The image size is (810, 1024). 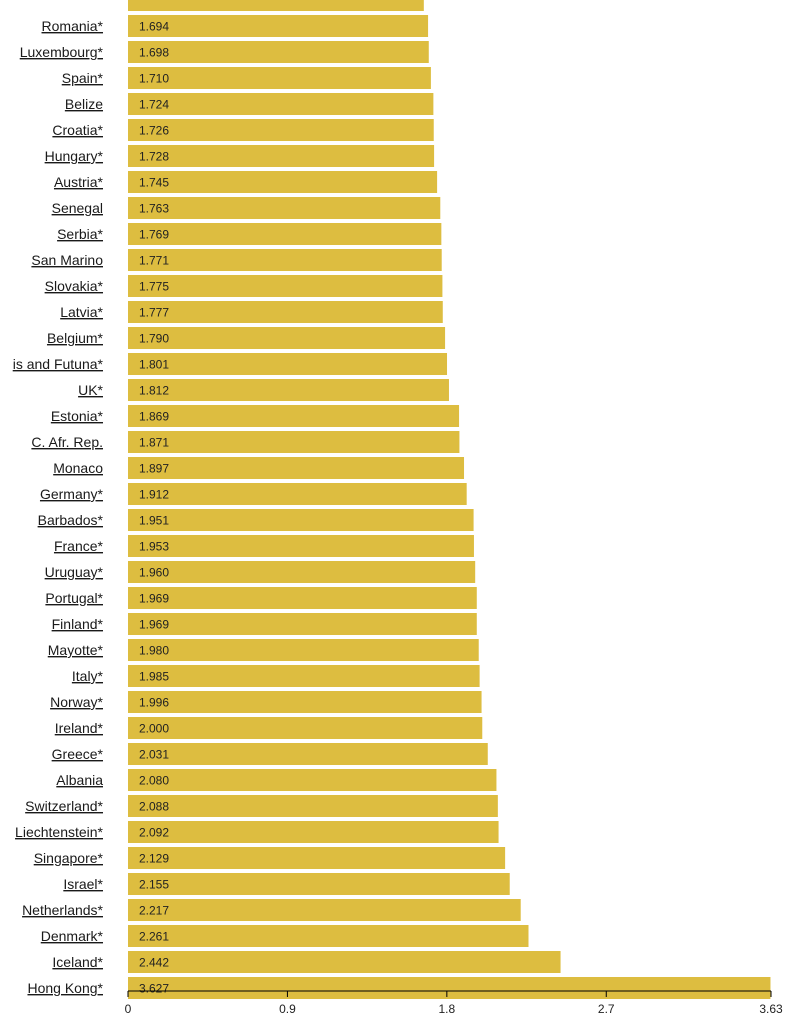 What do you see at coordinates (154, 235) in the screenshot?
I see `value-label: 1.769` at bounding box center [154, 235].